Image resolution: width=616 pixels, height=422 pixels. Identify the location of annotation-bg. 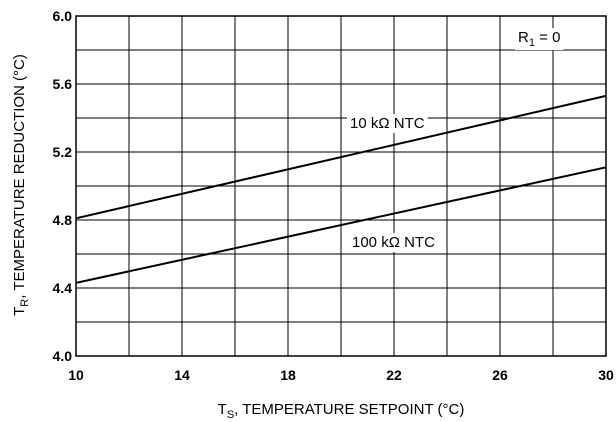
(539, 39).